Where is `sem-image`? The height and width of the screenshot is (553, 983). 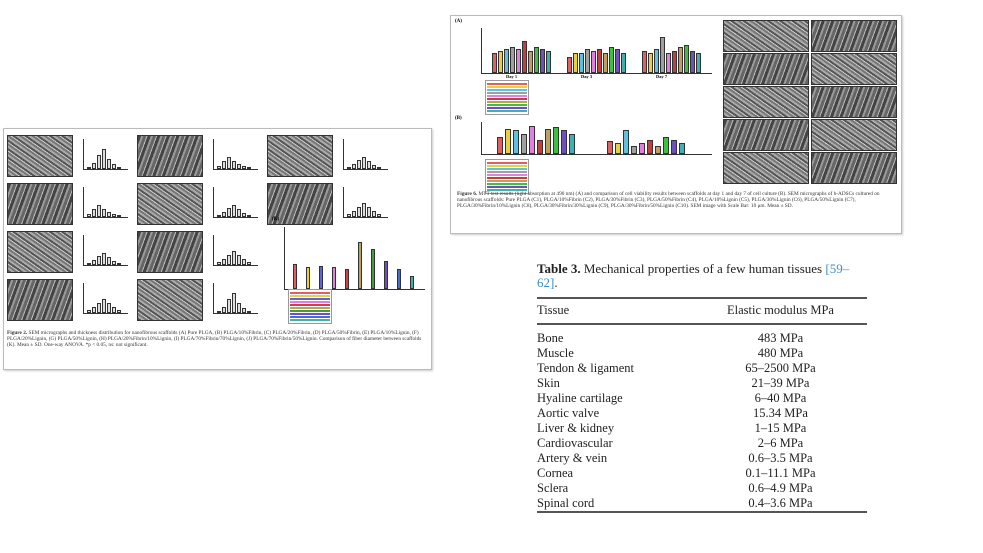 sem-image is located at coordinates (40, 252).